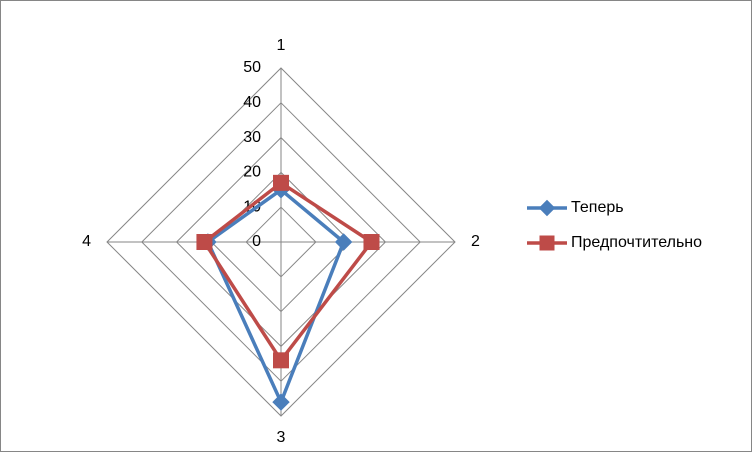 Image resolution: width=752 pixels, height=452 pixels. I want to click on r-tick-label: 0, so click(256, 241).